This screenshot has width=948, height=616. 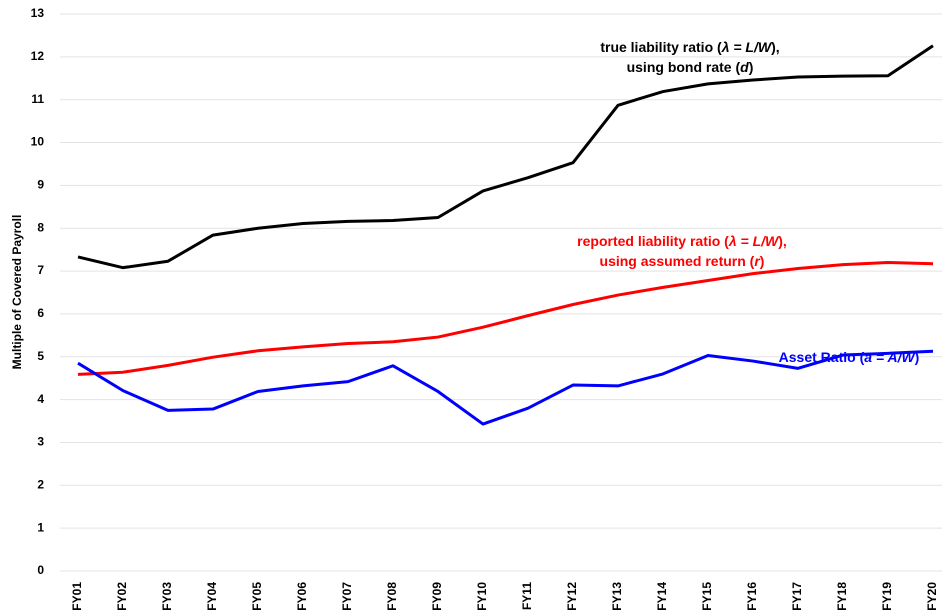 I want to click on y-tick-label: 3, so click(x=40, y=442).